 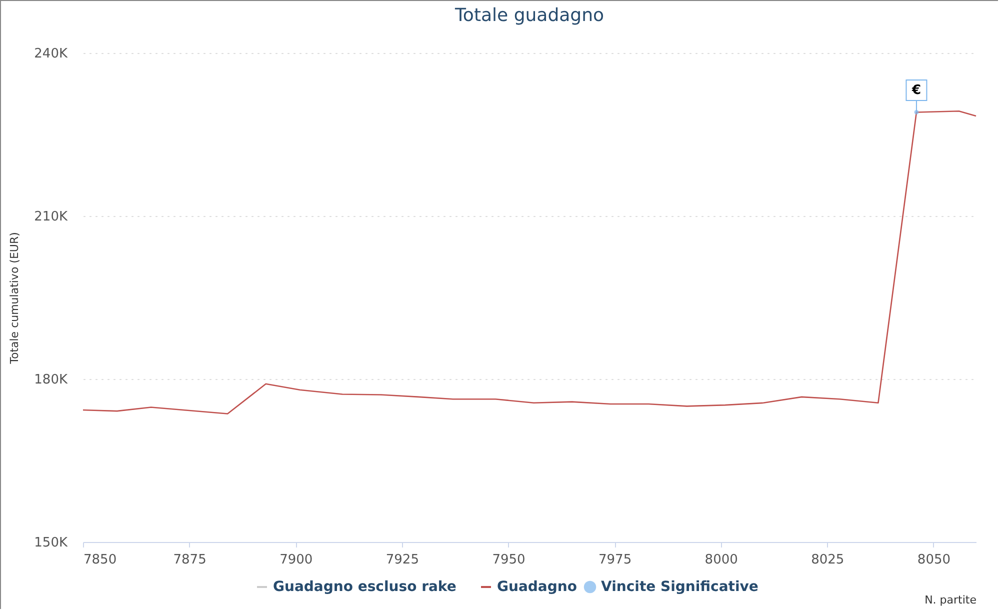 What do you see at coordinates (915, 90) in the screenshot?
I see `annotation: €` at bounding box center [915, 90].